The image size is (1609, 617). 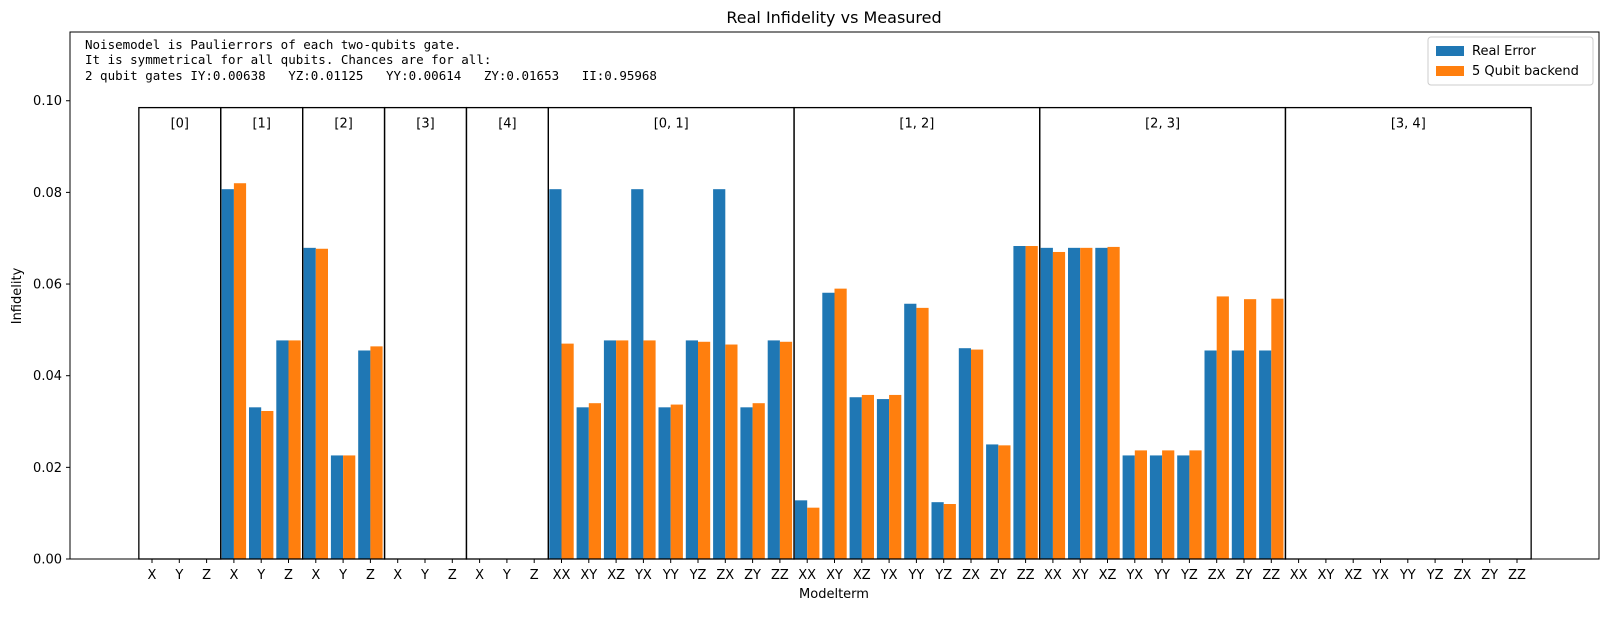 What do you see at coordinates (1026, 575) in the screenshot?
I see `x-tick-label-32: ZZ` at bounding box center [1026, 575].